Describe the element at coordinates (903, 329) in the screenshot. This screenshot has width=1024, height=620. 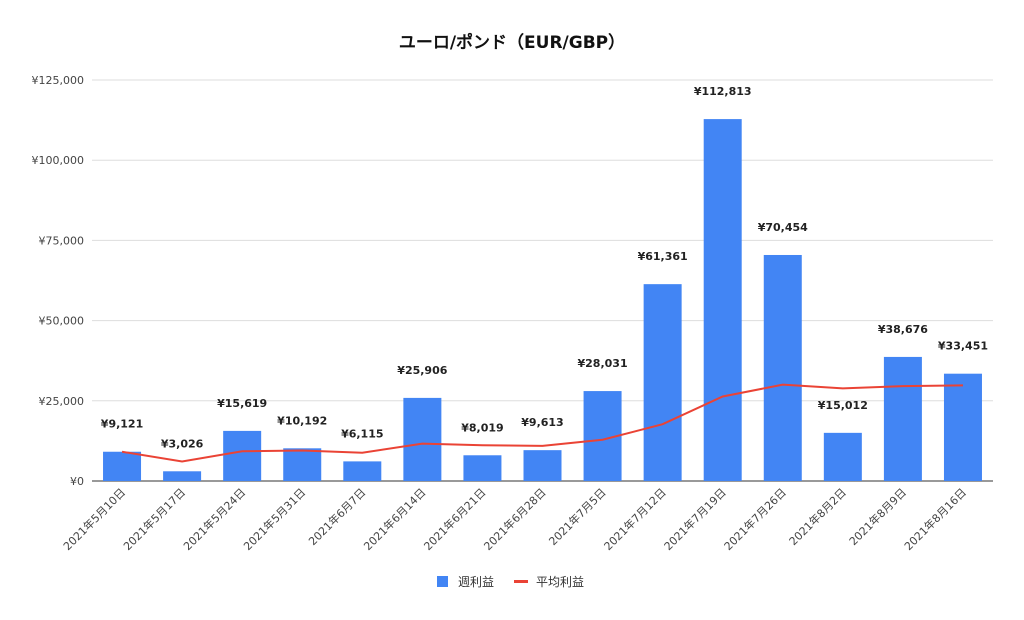
I see `data-label: ¥38,676` at that location.